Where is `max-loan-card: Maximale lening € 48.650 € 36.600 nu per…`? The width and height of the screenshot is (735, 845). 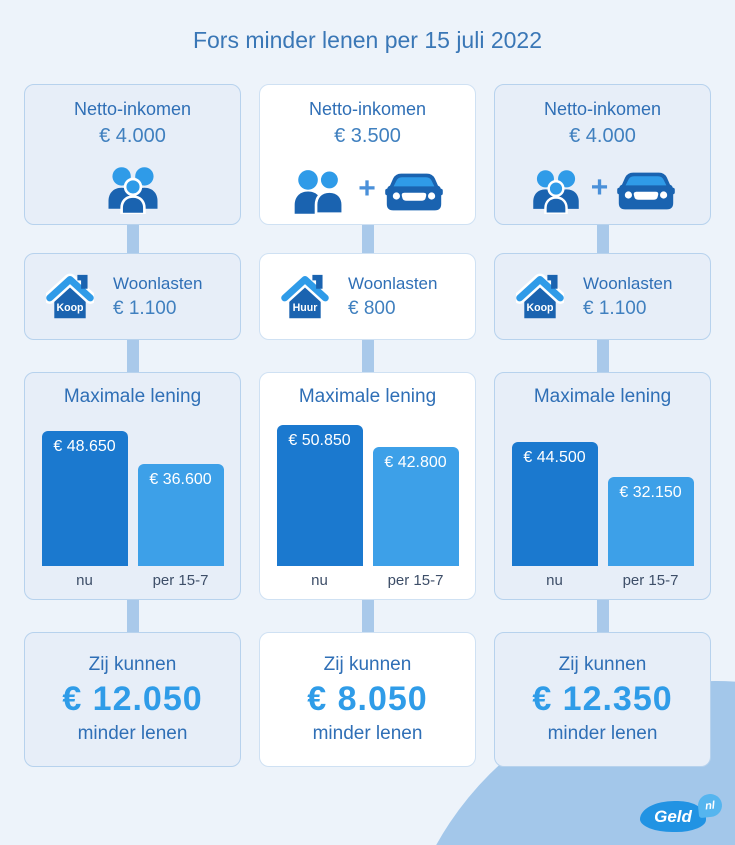
max-loan-card: Maximale lening € 48.650 € 36.600 nu per… is located at coordinates (132, 486).